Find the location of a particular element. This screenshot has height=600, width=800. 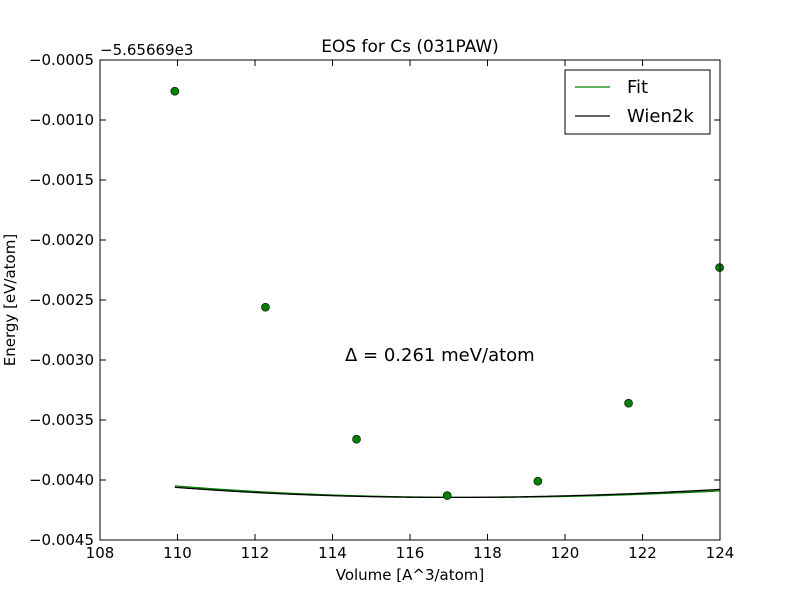

y-tick-label: −0.0040 is located at coordinates (61, 480).